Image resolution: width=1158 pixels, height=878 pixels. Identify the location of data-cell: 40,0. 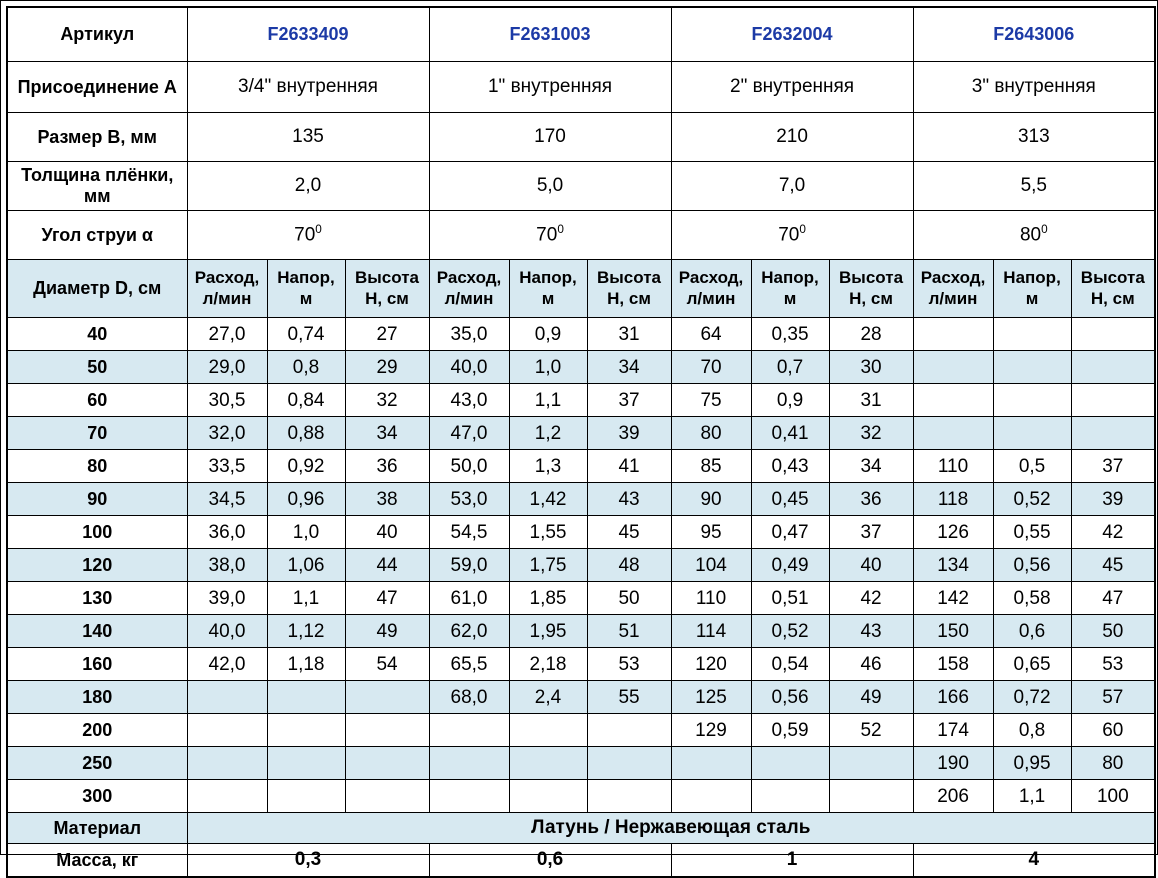
(227, 631).